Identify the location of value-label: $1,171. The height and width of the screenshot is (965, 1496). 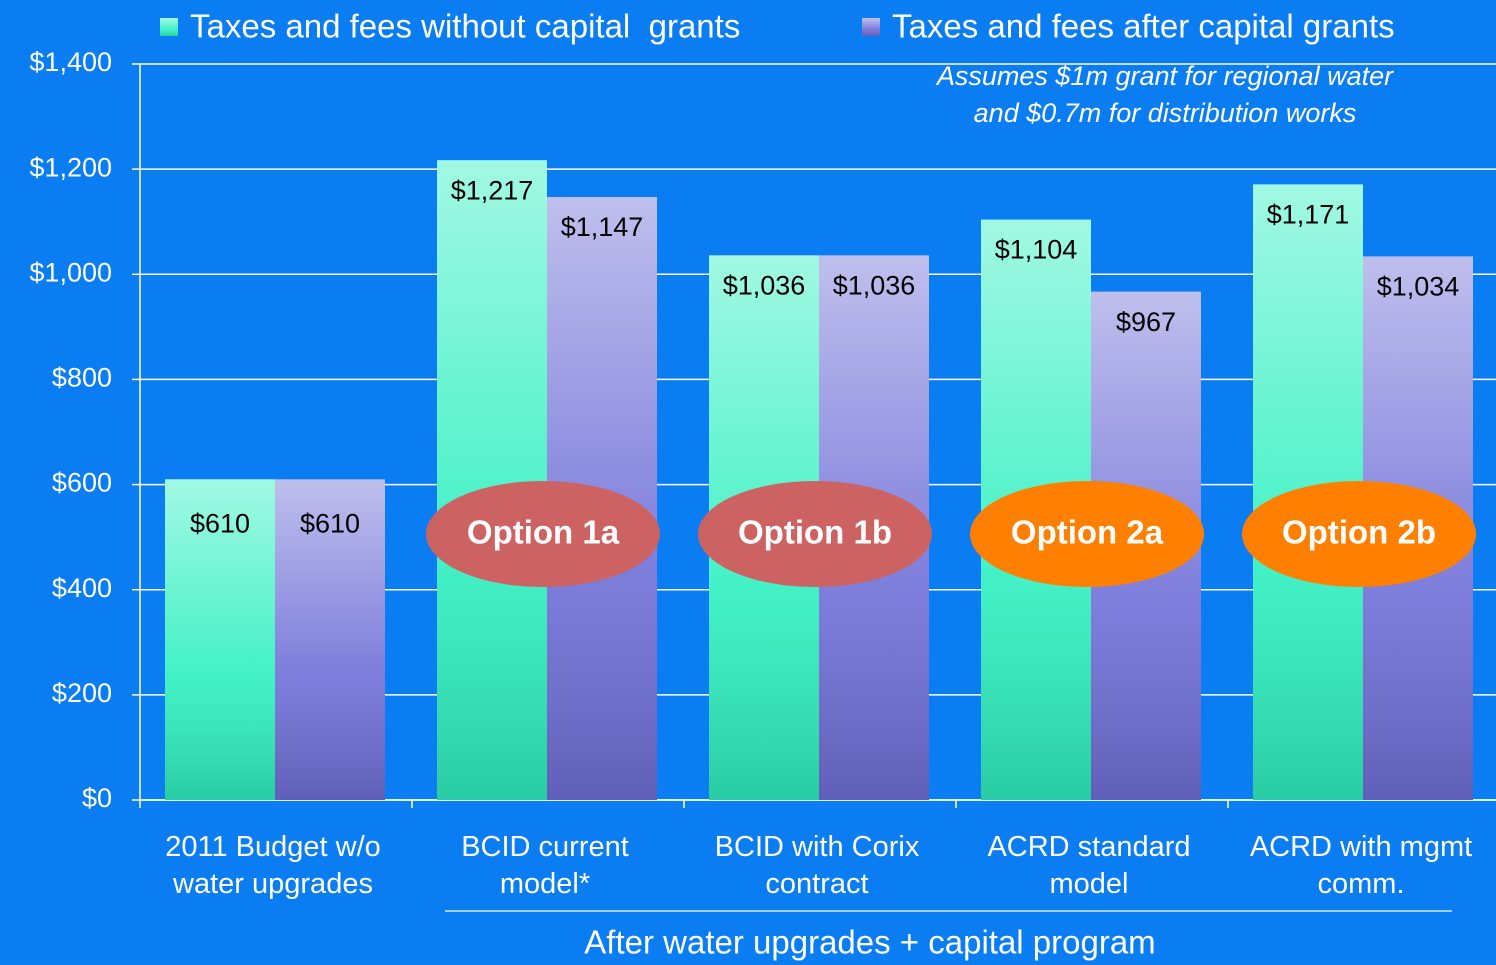
(1308, 215).